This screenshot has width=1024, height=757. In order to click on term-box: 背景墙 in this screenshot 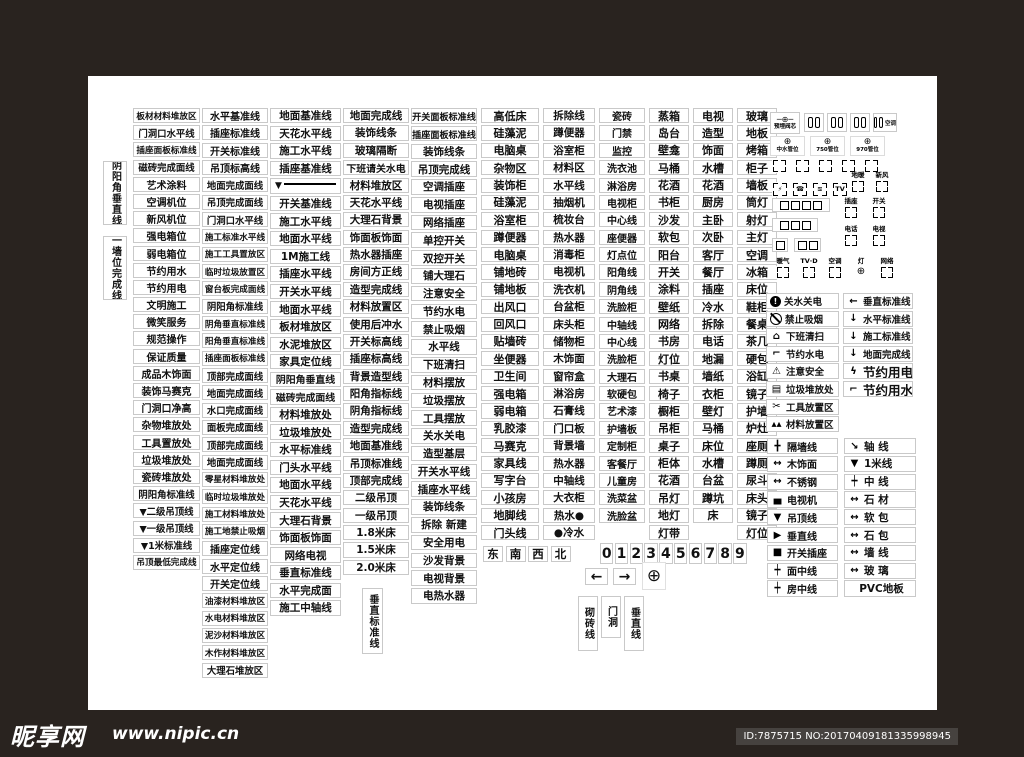, I will do `click(569, 446)`.